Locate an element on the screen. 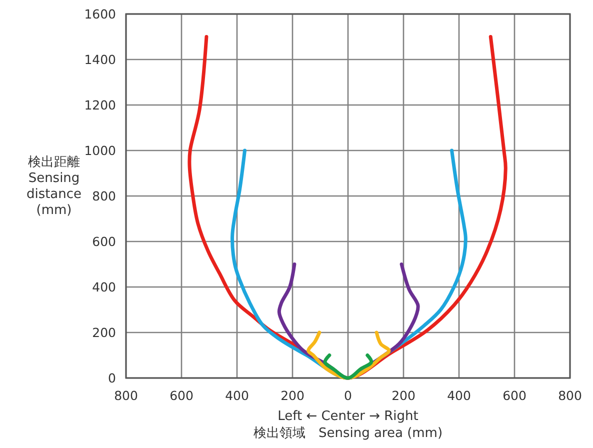 The height and width of the screenshot is (448, 593). y-tick-label: 0 is located at coordinates (112, 378).